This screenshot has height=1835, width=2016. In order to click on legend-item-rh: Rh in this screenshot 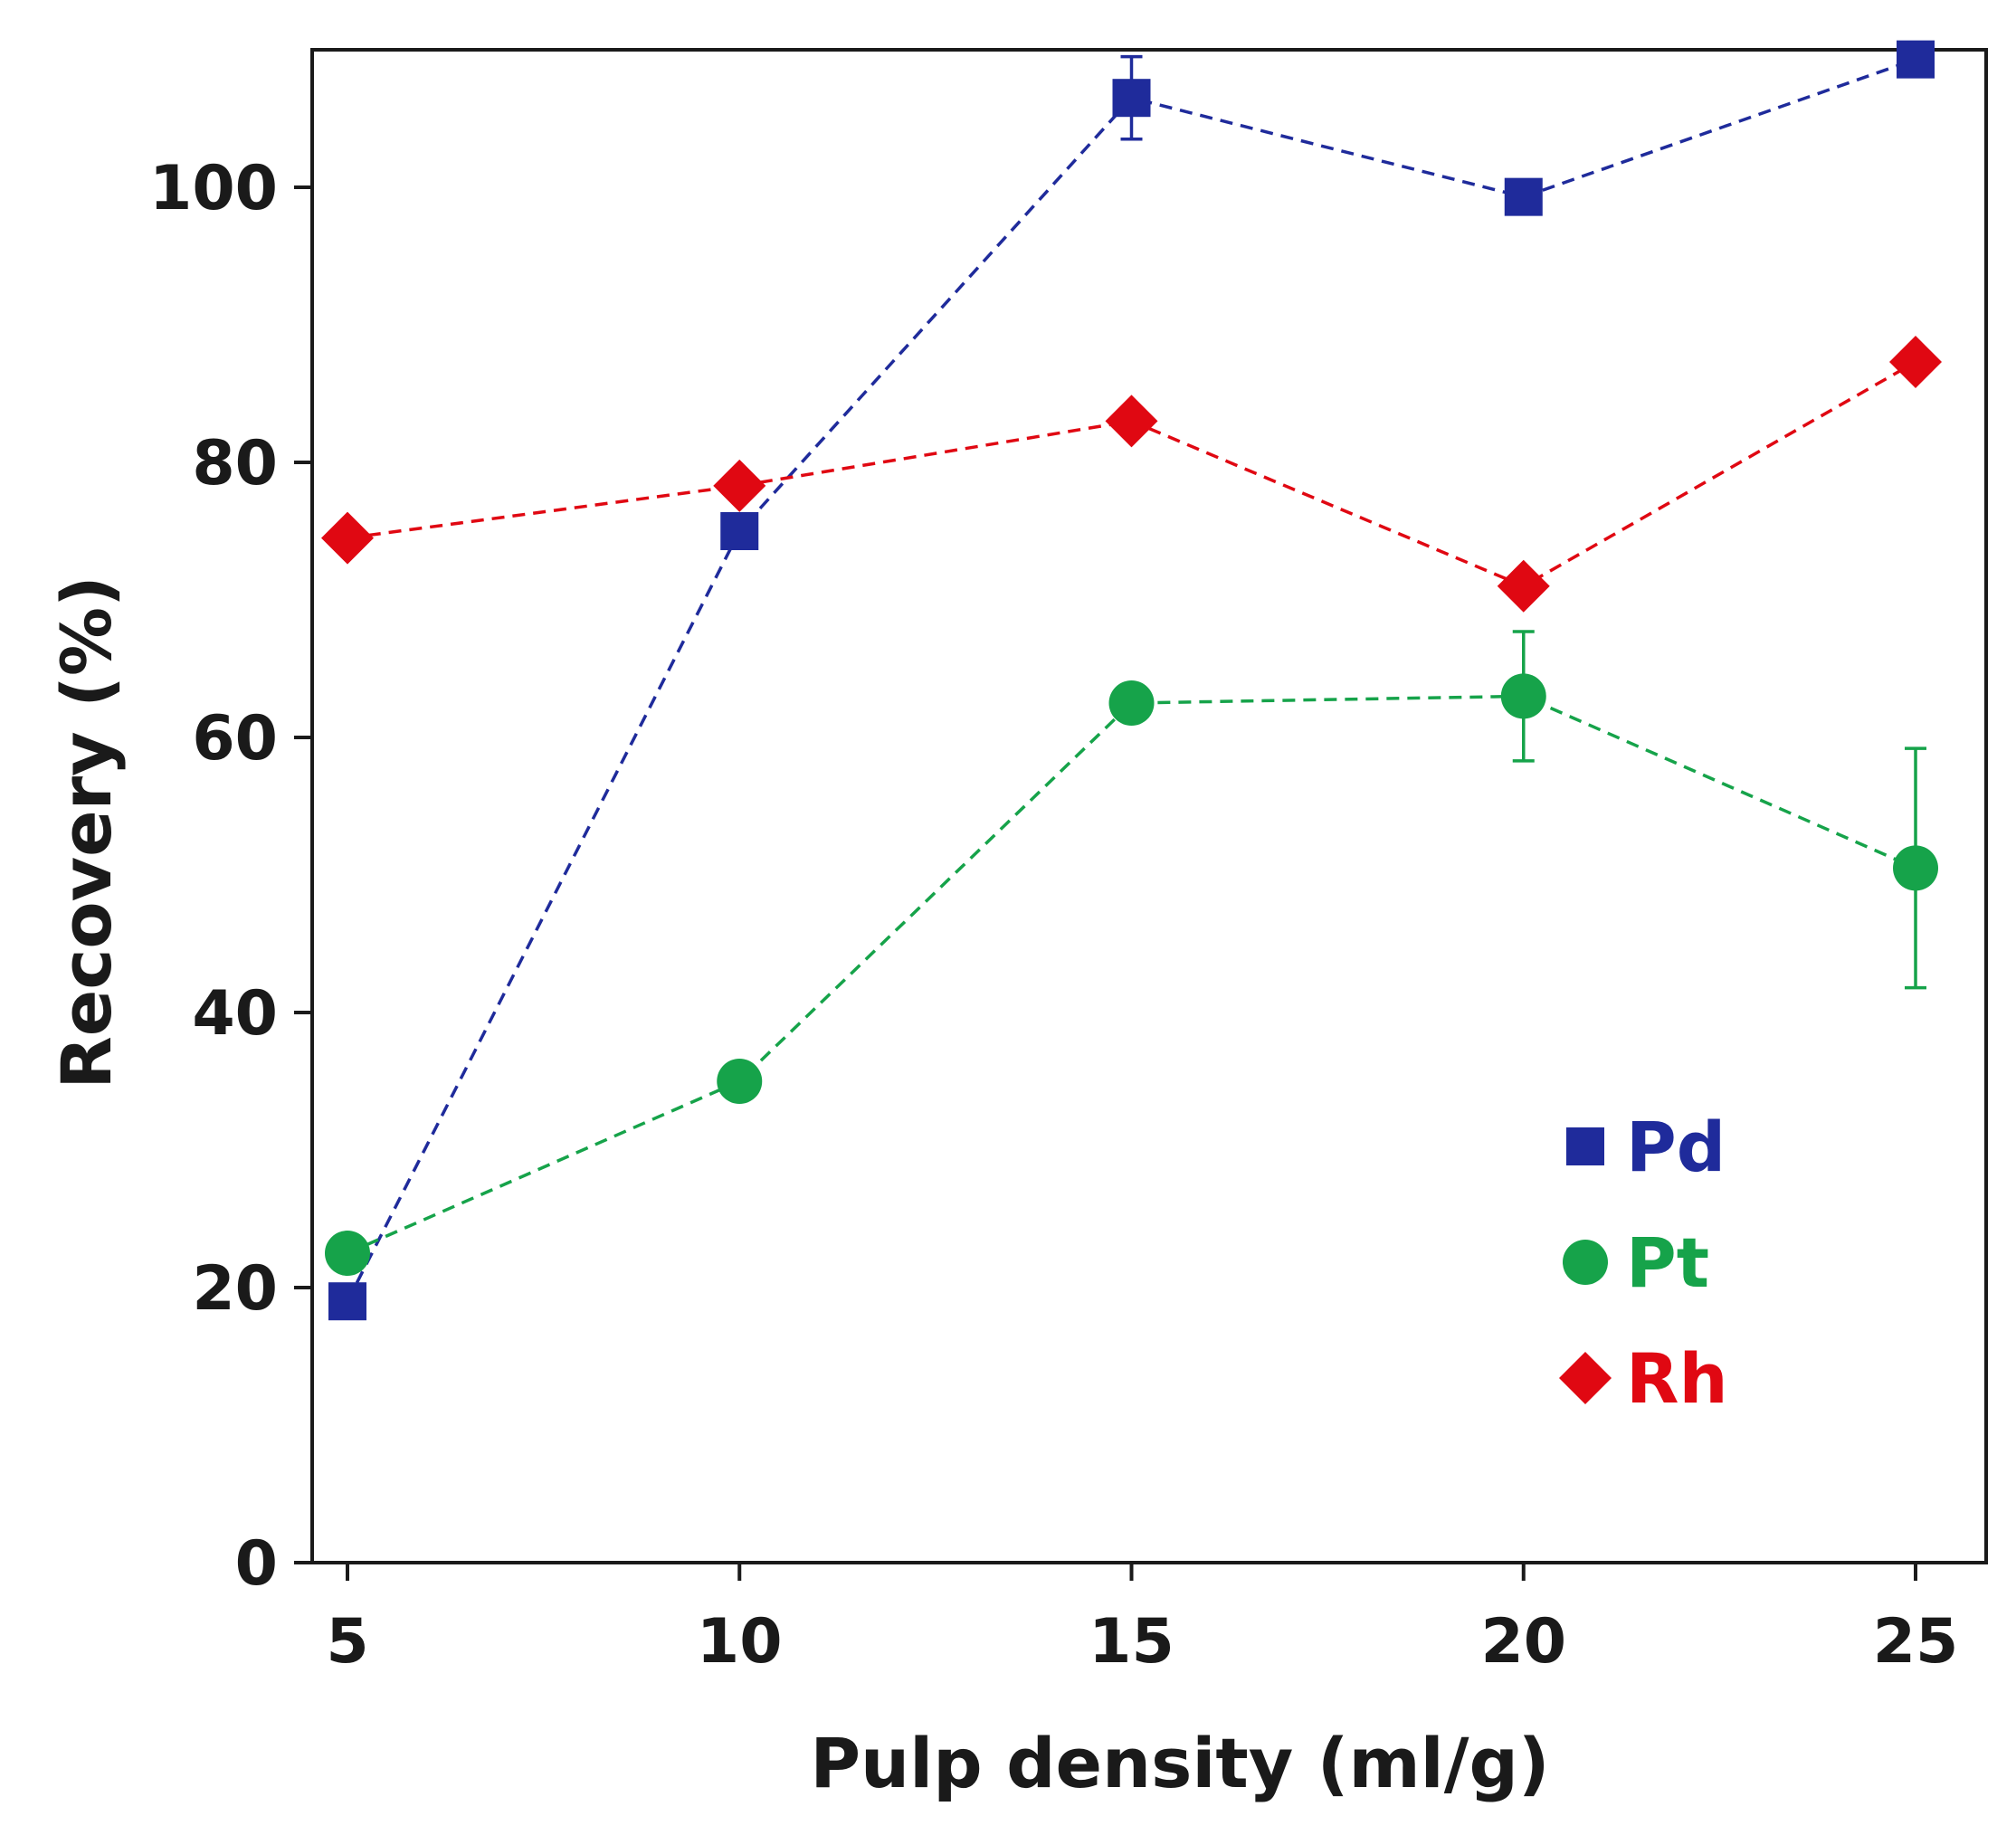, I will do `click(1644, 1379)`.